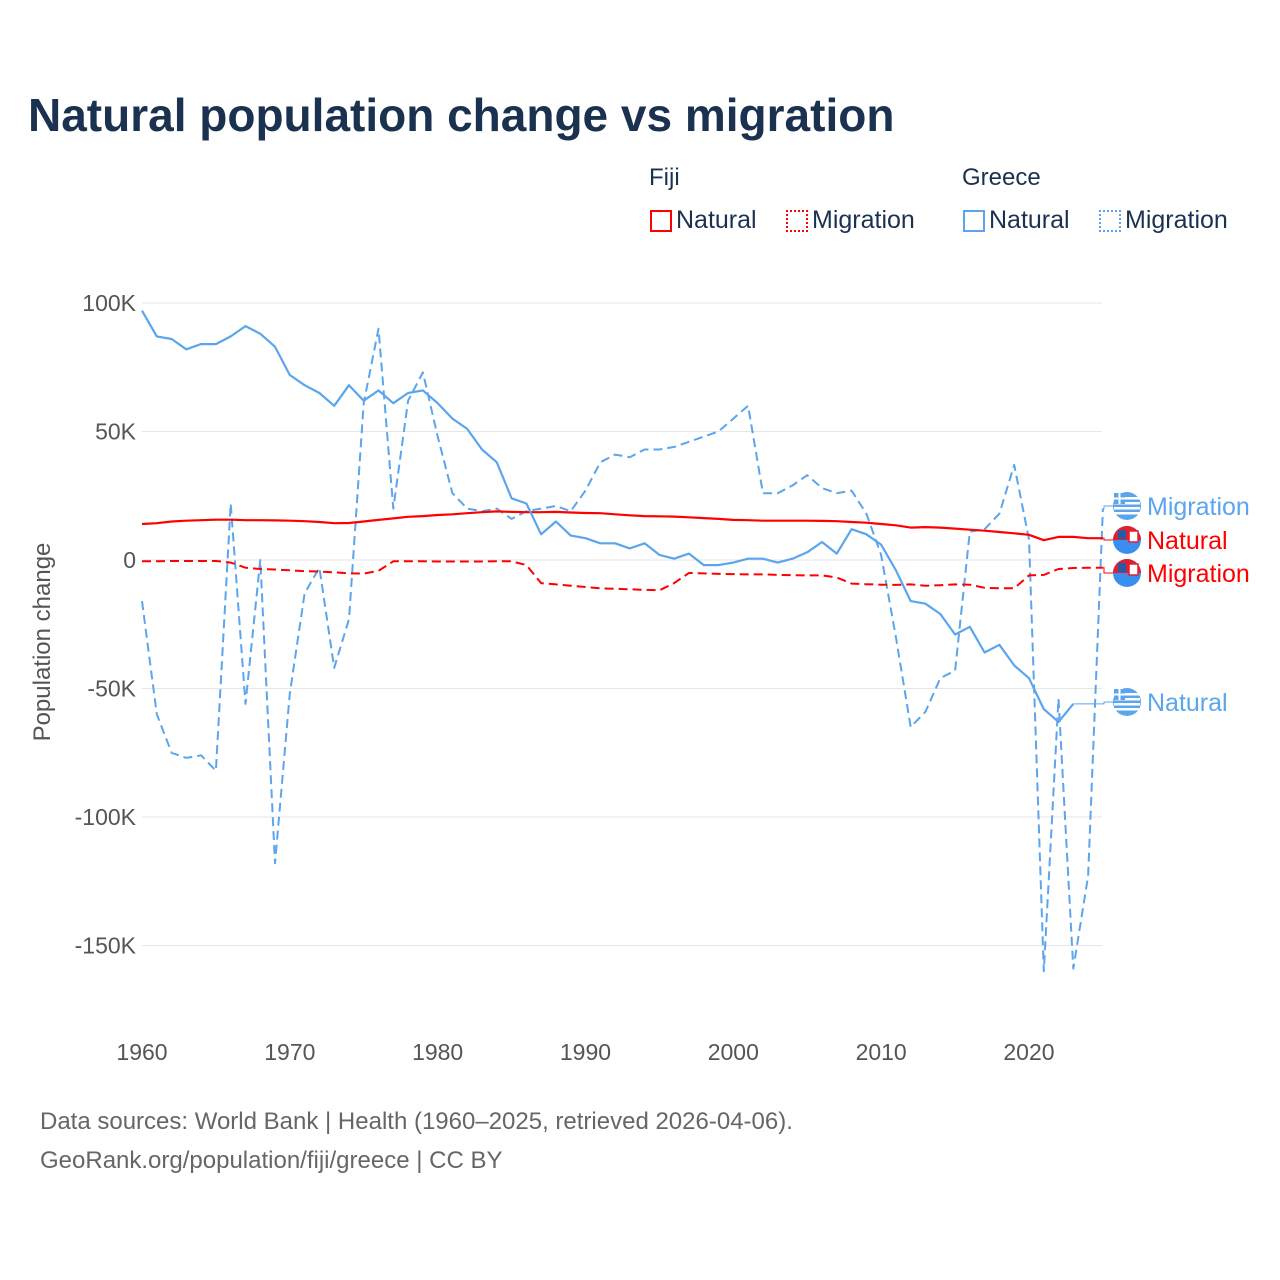 The width and height of the screenshot is (1280, 1280). What do you see at coordinates (881, 1052) in the screenshot?
I see `x-tick-label: 2010` at bounding box center [881, 1052].